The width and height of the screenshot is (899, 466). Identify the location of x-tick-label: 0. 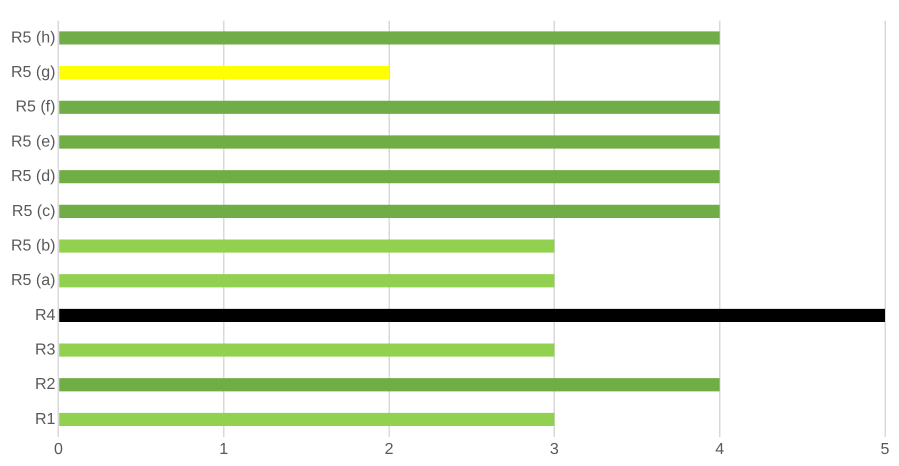
(58, 449).